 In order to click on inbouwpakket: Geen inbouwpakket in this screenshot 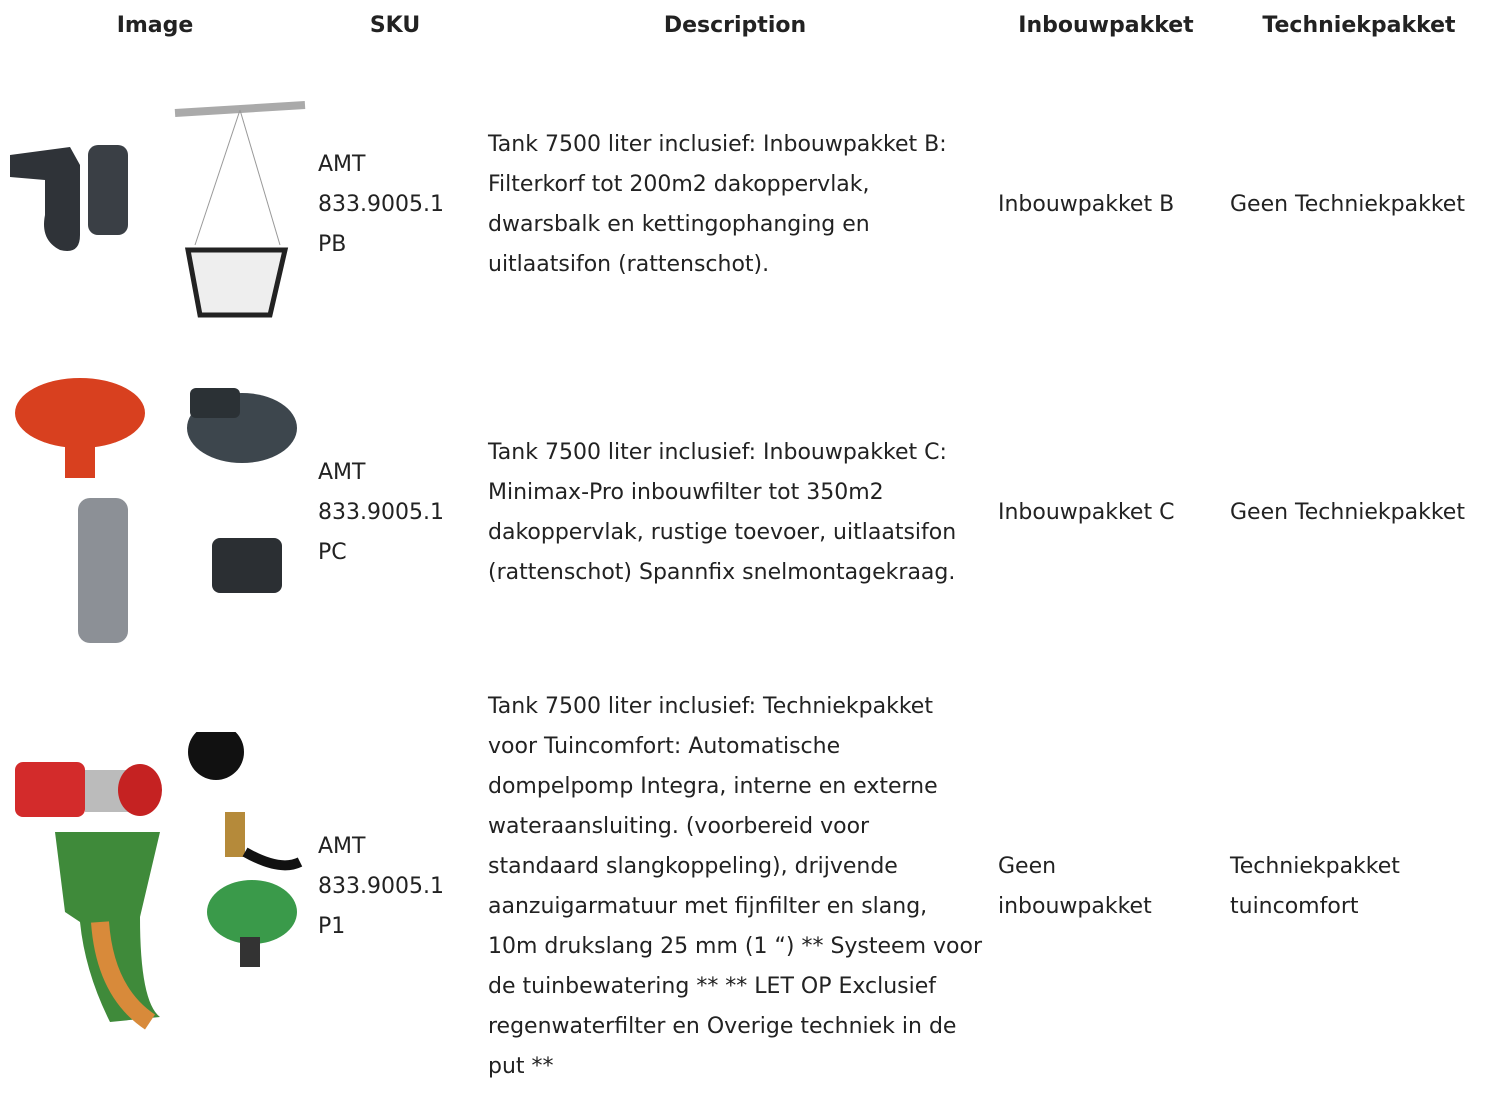, I will do `click(1075, 886)`.